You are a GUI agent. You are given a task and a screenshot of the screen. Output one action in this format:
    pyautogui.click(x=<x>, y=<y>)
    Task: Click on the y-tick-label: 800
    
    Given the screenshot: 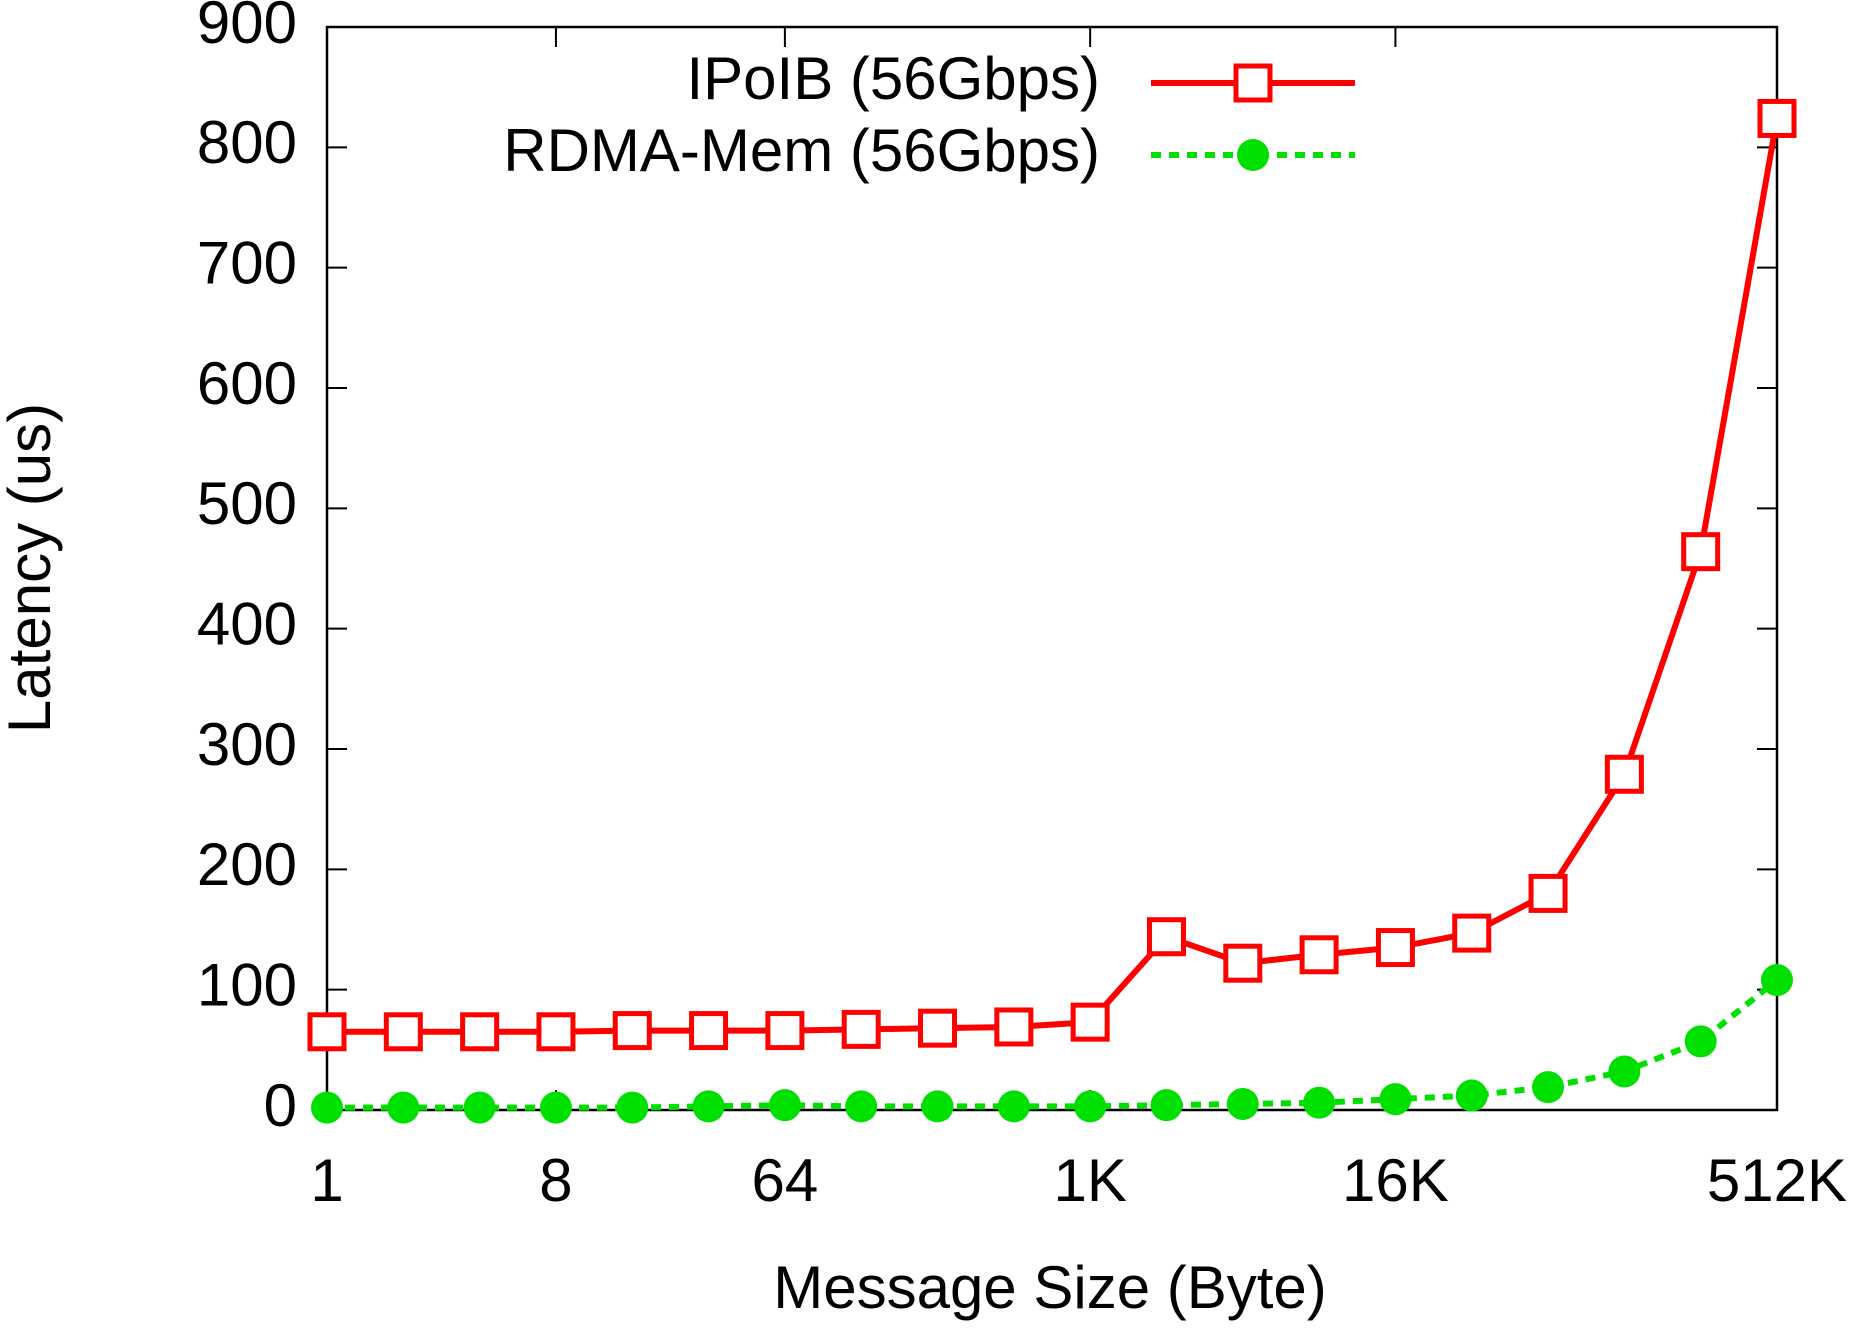 What is the action you would take?
    pyautogui.click(x=247, y=142)
    